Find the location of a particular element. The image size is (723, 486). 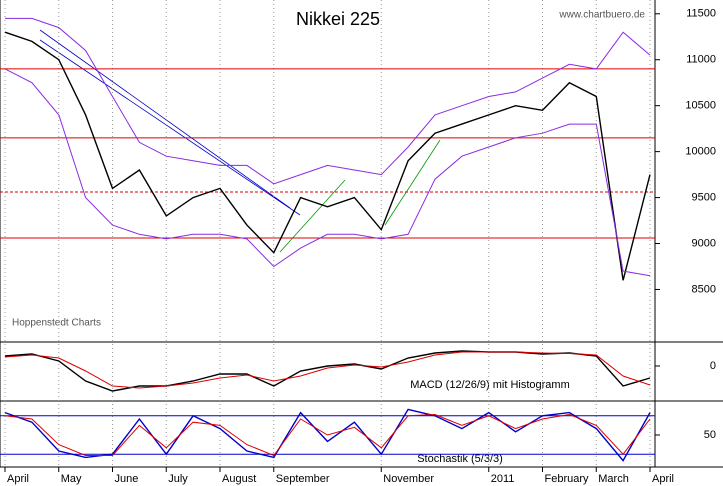

stoch-title: Stochastik (5/3/3) is located at coordinates (460, 459).